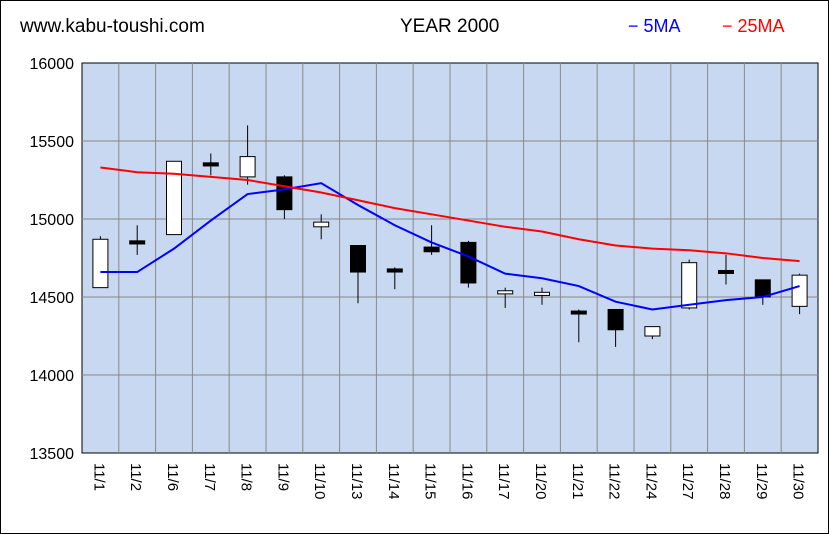  Describe the element at coordinates (724, 481) in the screenshot. I see `x-tick-label: 11/28` at that location.